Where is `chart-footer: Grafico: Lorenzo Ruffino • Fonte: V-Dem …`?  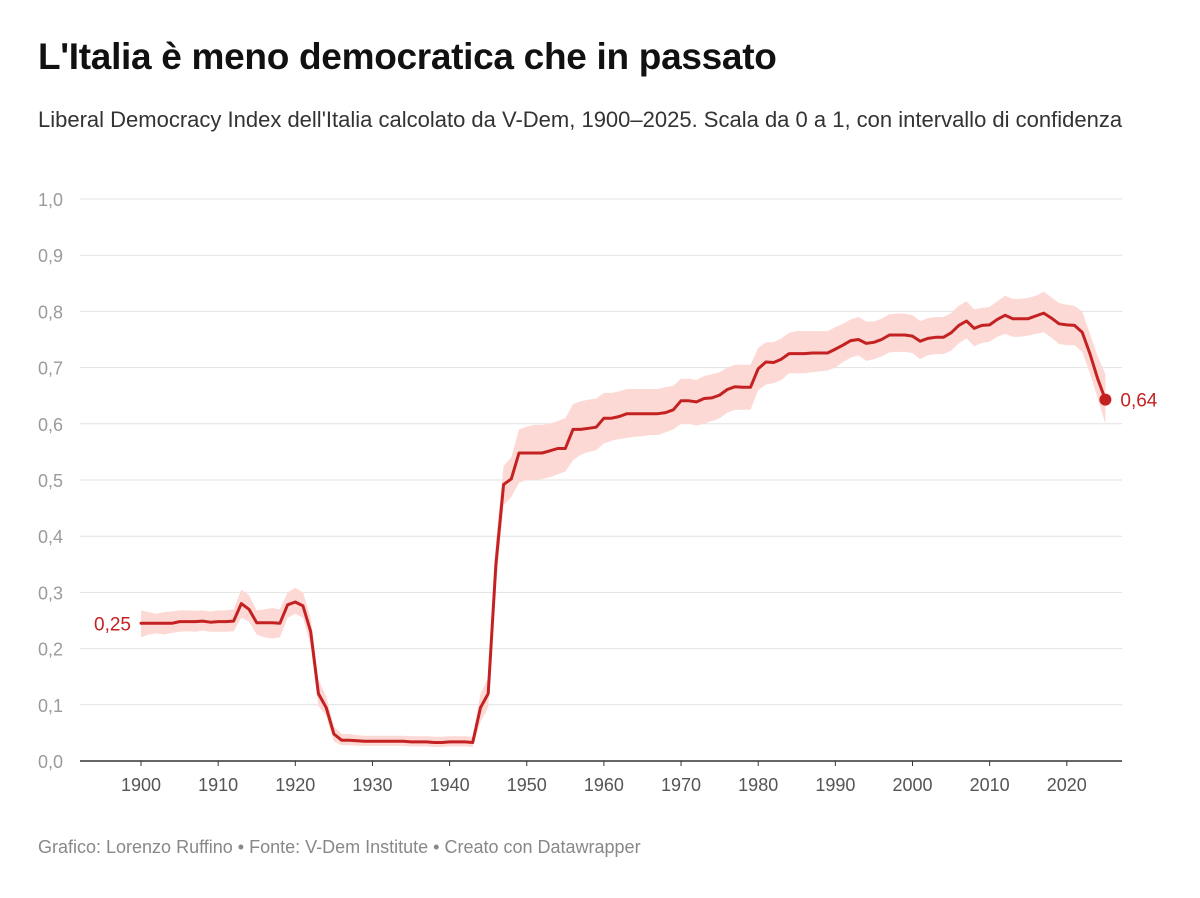
chart-footer: Grafico: Lorenzo Ruffino • Fonte: V-Dem … is located at coordinates (339, 847).